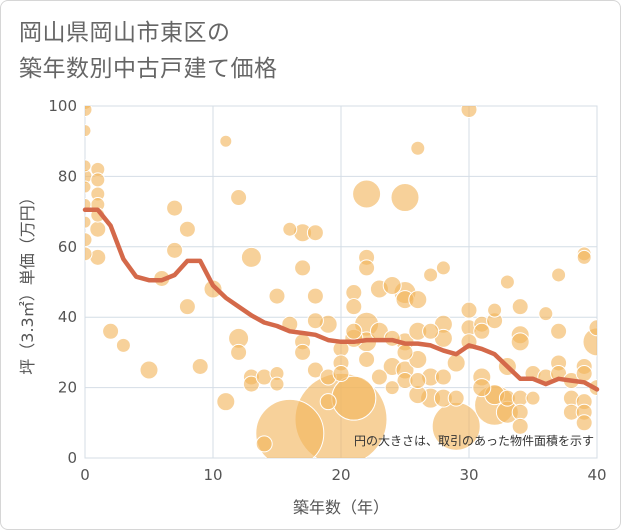  What do you see at coordinates (468, 475) in the screenshot?
I see `x-tick-label: 30` at bounding box center [468, 475].